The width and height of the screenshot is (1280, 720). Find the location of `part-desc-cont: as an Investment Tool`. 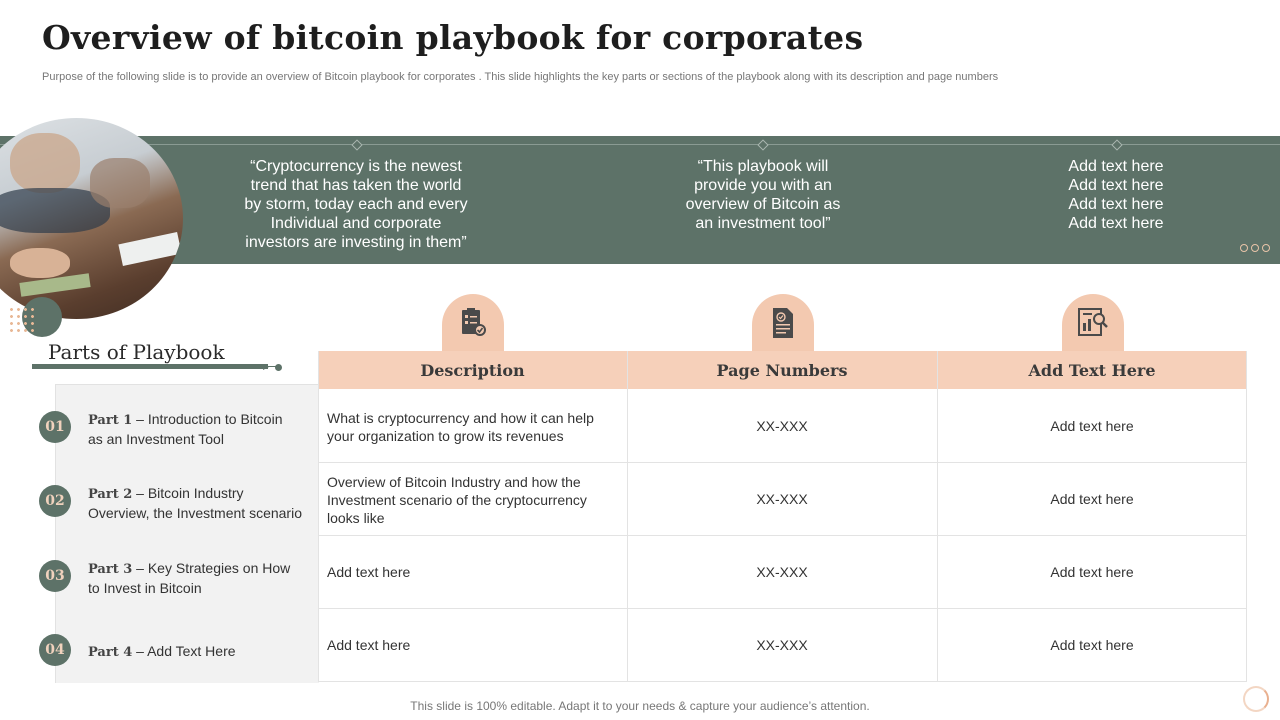

part-desc-cont: as an Investment Tool is located at coordinates (156, 439).